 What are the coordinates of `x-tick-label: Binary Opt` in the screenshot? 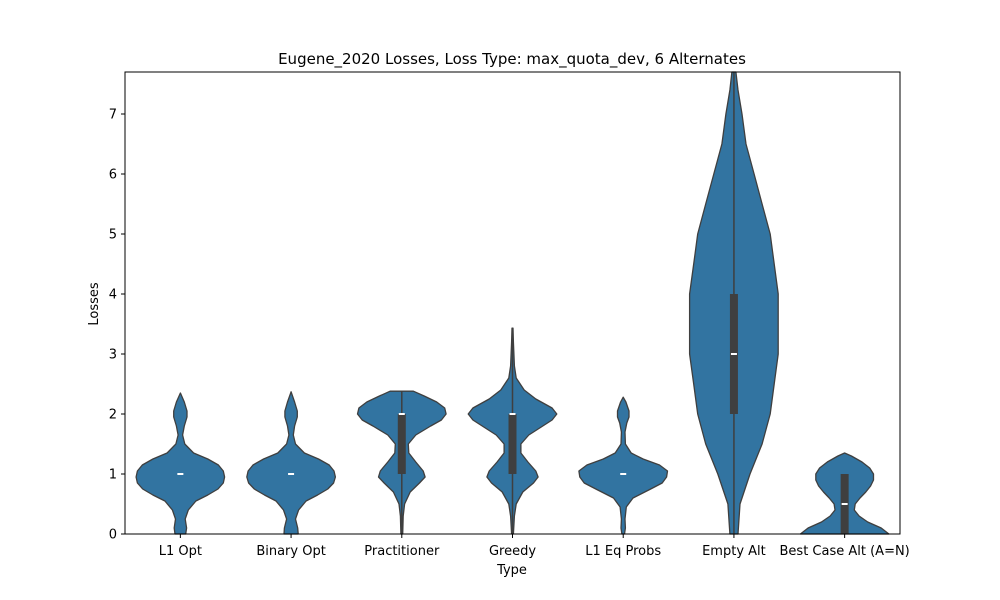 It's located at (291, 551).